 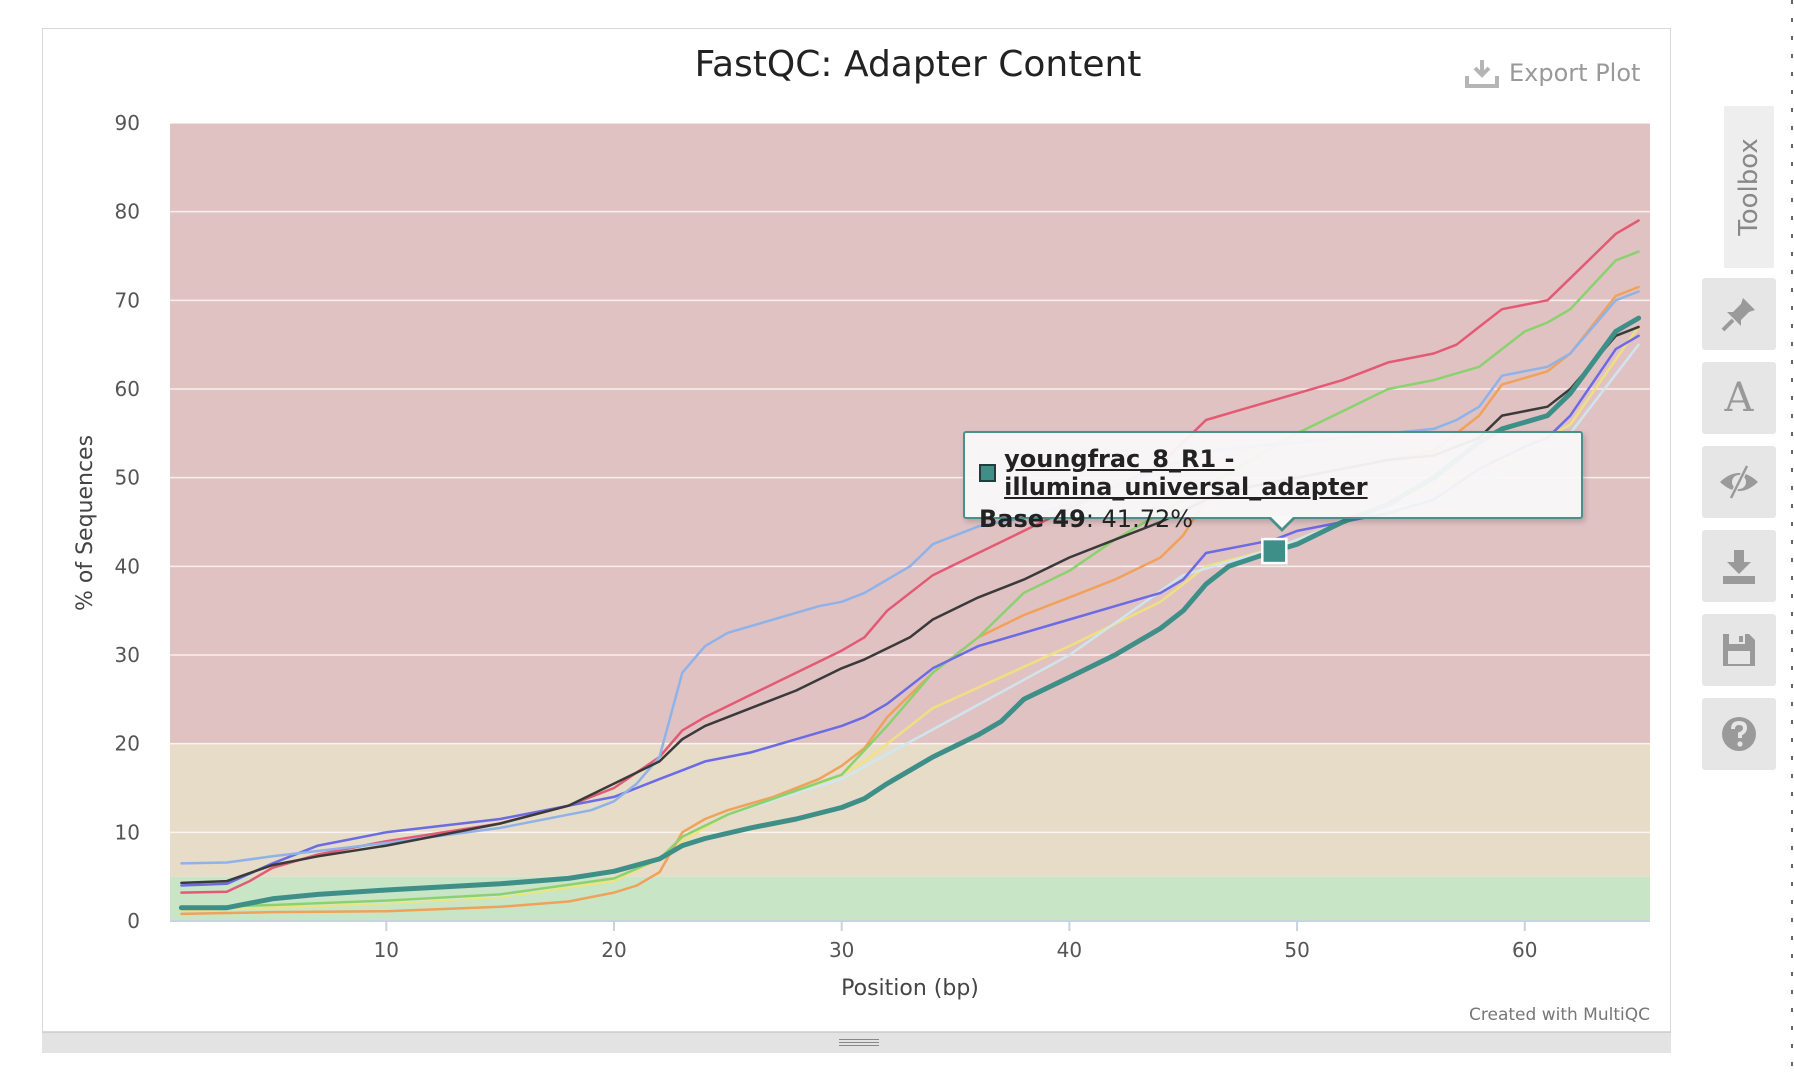 I want to click on toolbox-tab-label: Toolbox, so click(x=1749, y=187).